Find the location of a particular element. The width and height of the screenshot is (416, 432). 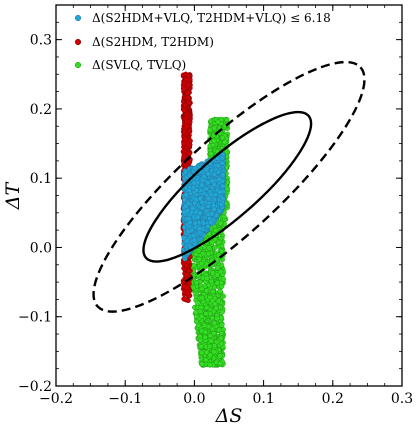

y-tick-label: 0.0 is located at coordinates (41, 248).